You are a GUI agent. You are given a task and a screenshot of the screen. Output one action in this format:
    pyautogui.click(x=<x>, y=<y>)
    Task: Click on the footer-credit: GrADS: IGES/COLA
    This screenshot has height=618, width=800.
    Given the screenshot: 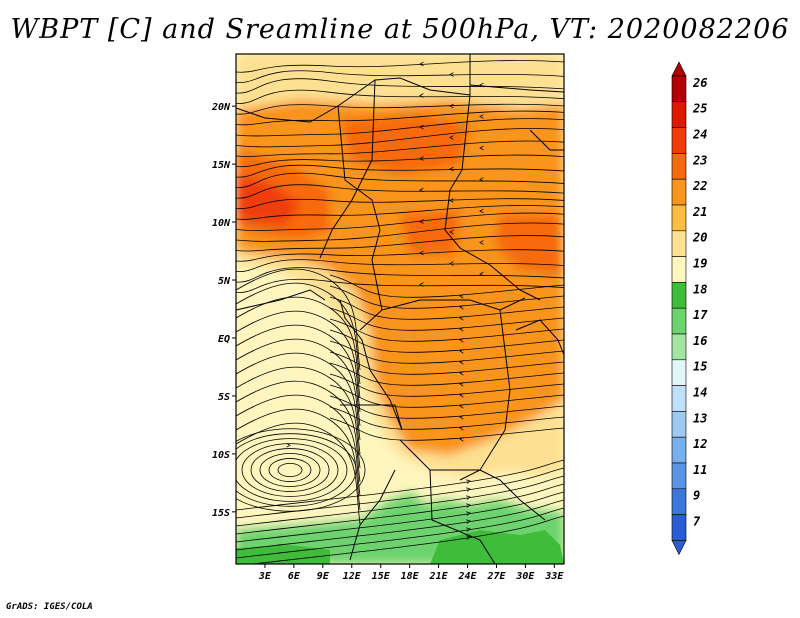 What is the action you would take?
    pyautogui.click(x=49, y=607)
    